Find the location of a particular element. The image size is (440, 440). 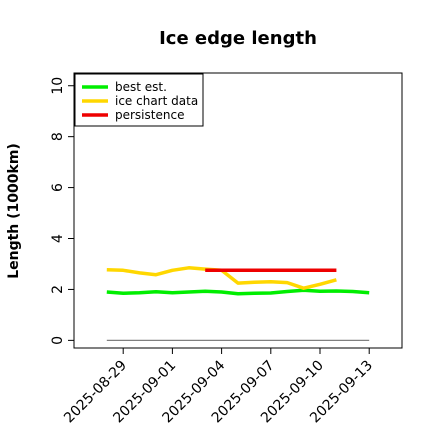

legend-entry: best est. is located at coordinates (141, 87).